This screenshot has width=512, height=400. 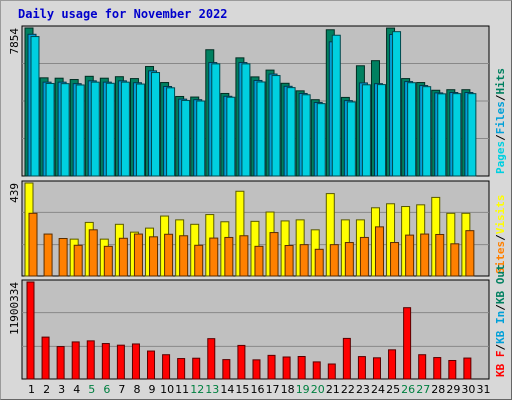 What do you see at coordinates (500, 215) in the screenshot?
I see `legend-part: Visits` at bounding box center [500, 215].